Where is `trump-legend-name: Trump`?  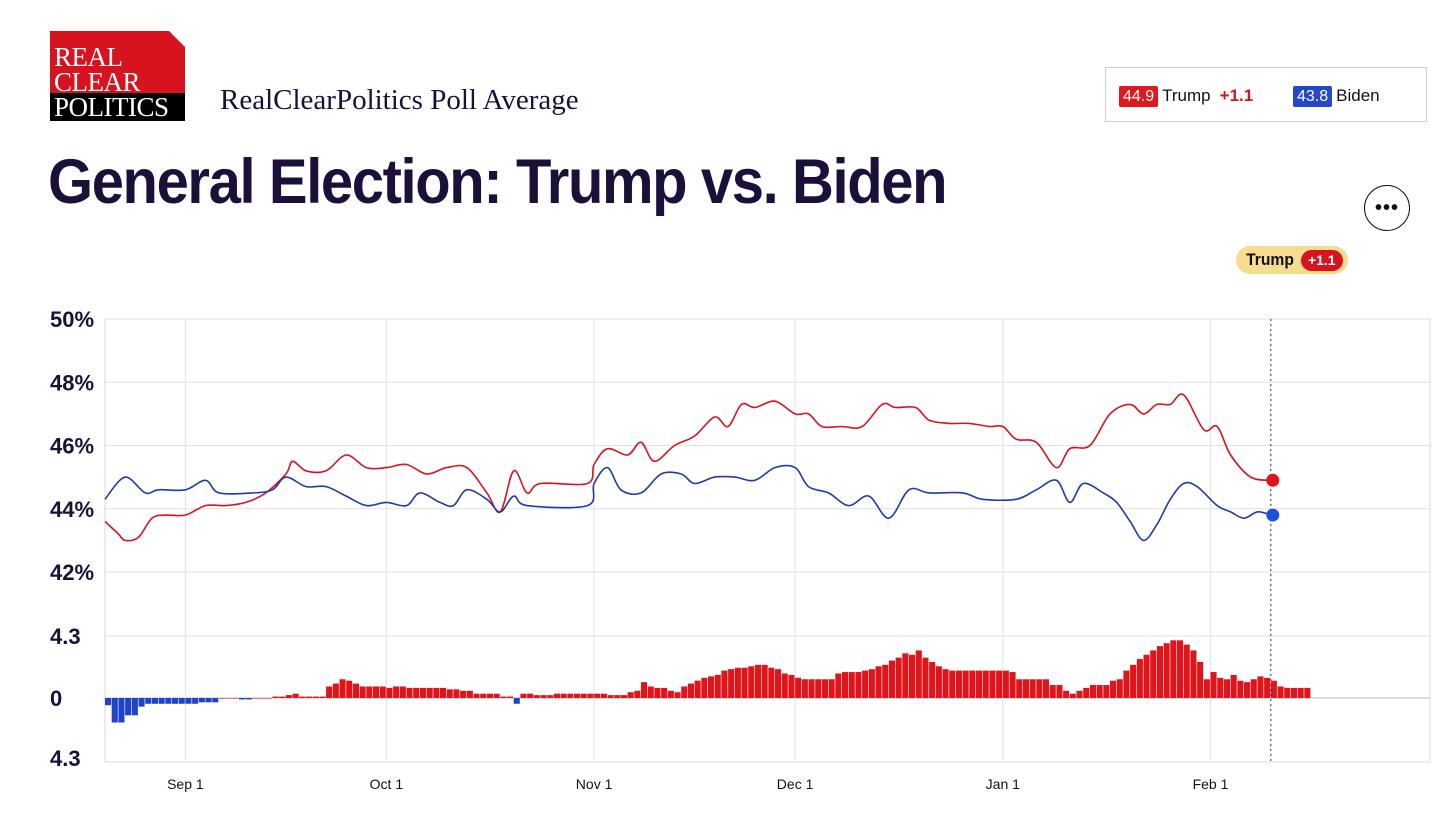 trump-legend-name: Trump is located at coordinates (1186, 95).